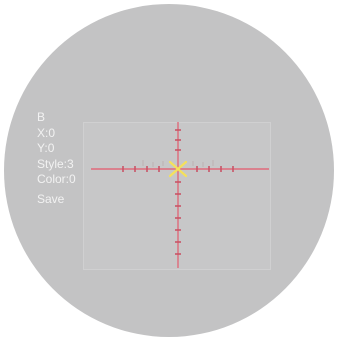 This screenshot has height=340, width=338. Describe the element at coordinates (51, 198) in the screenshot. I see `save-label: Save` at that location.